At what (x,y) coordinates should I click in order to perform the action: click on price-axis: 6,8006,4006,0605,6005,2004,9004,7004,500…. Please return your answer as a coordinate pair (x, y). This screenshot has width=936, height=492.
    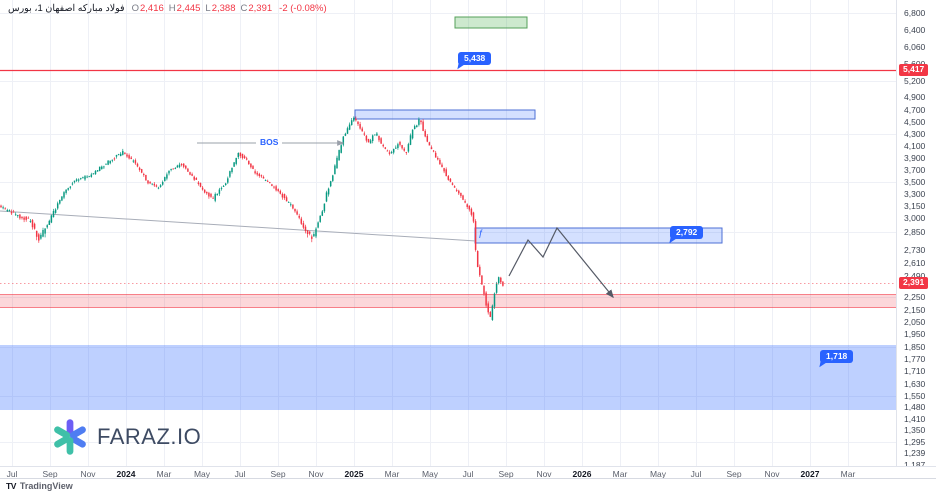
    Looking at the image, I should click on (916, 234).